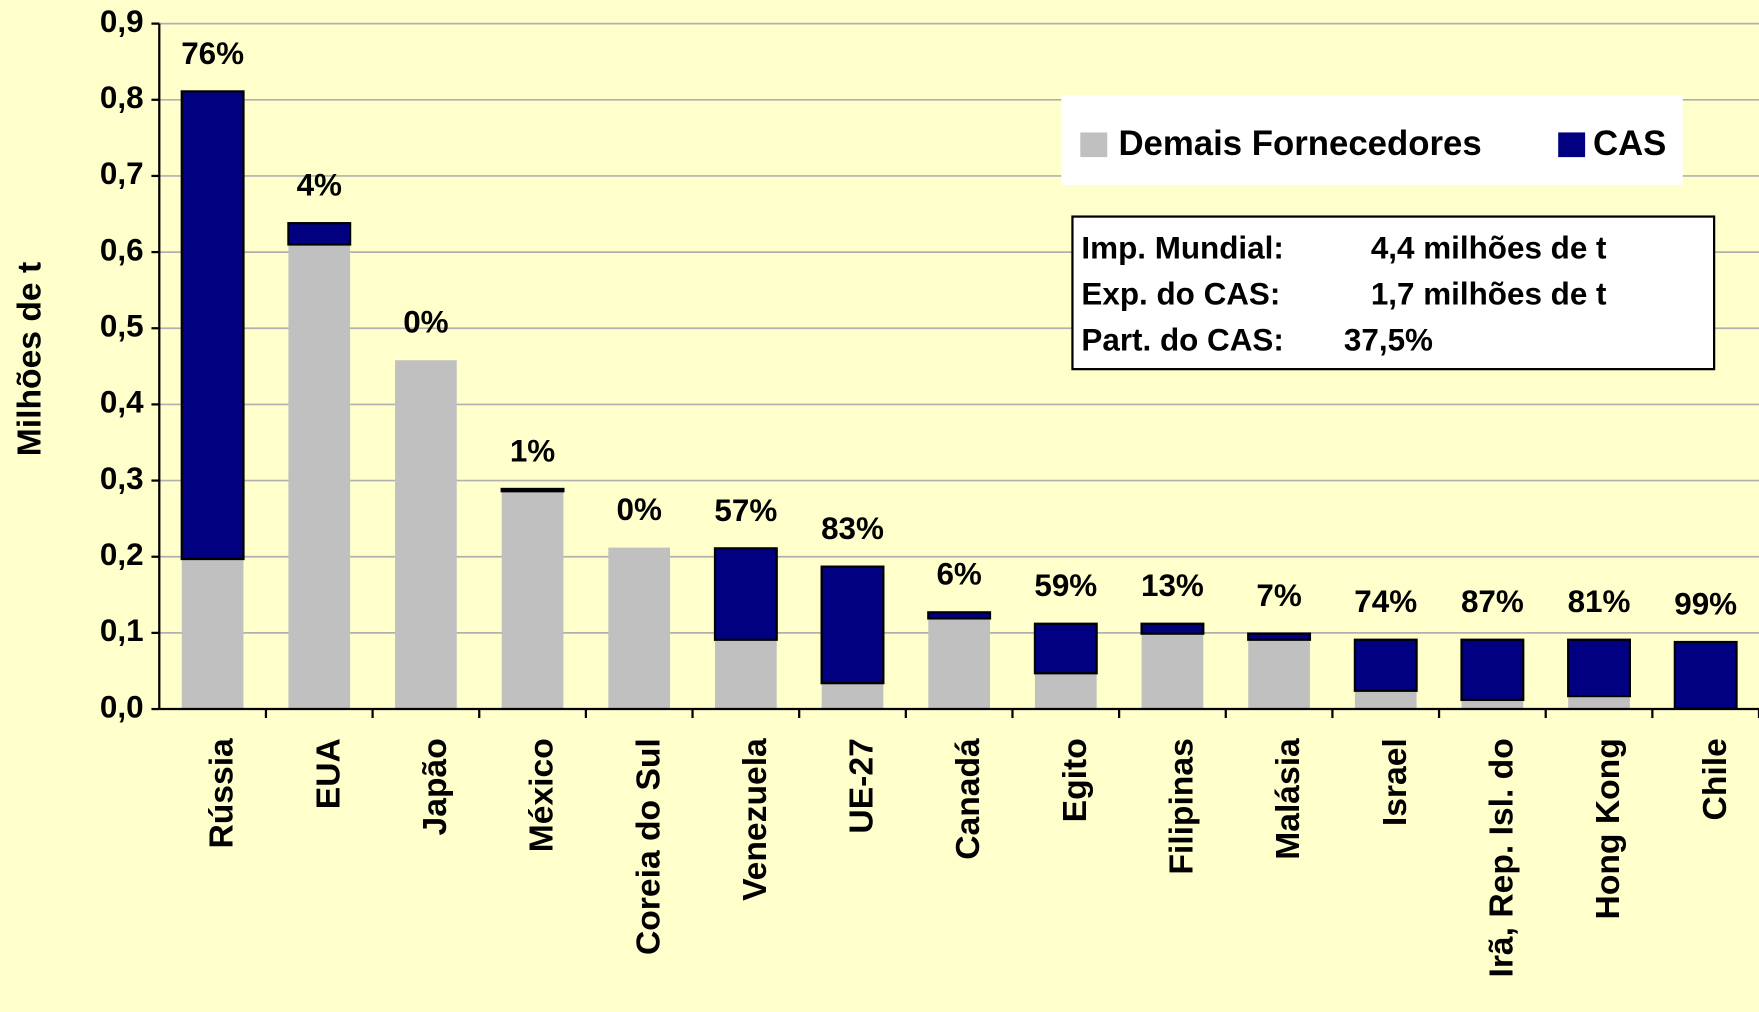 The height and width of the screenshot is (1012, 1759). I want to click on y-tick-label: 0,2, so click(122, 554).